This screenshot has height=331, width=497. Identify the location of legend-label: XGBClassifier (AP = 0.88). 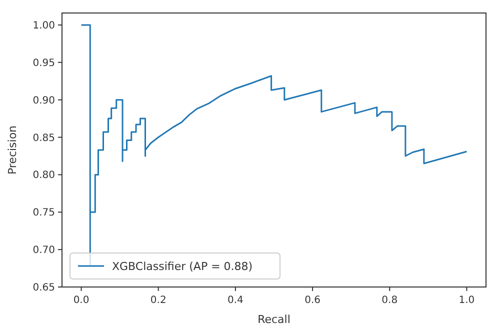
(182, 266).